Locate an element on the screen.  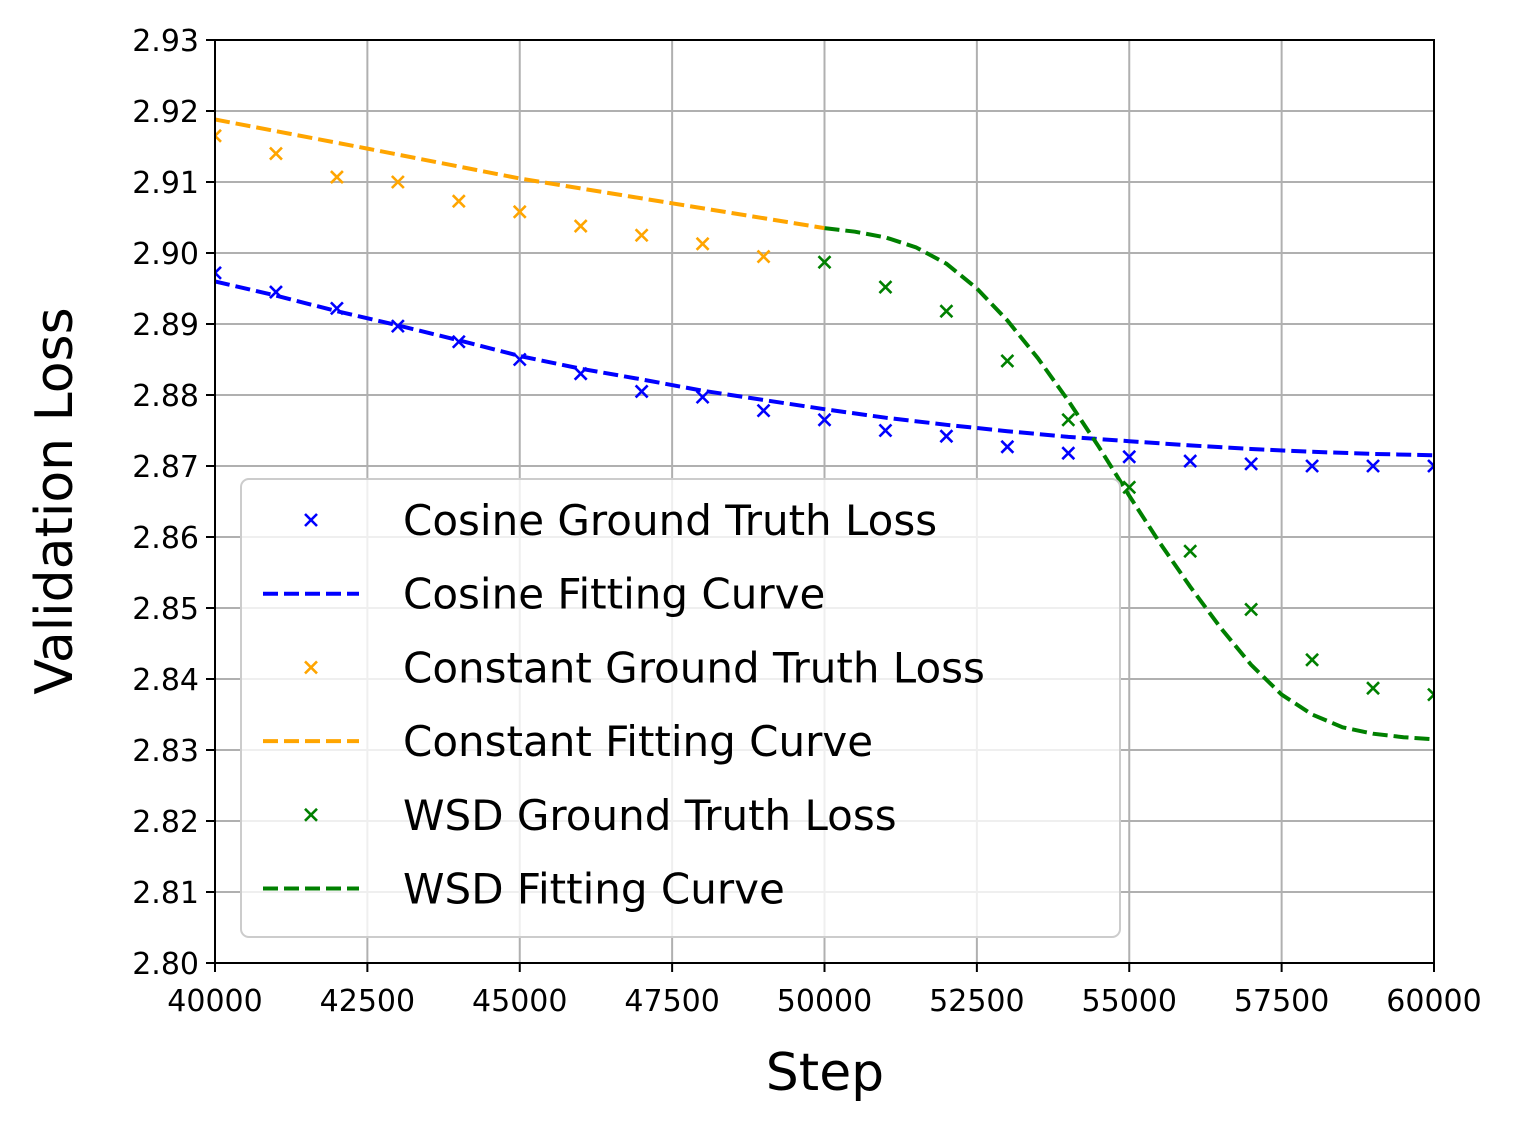
y-tick-label: 2.91 is located at coordinates (165, 183).